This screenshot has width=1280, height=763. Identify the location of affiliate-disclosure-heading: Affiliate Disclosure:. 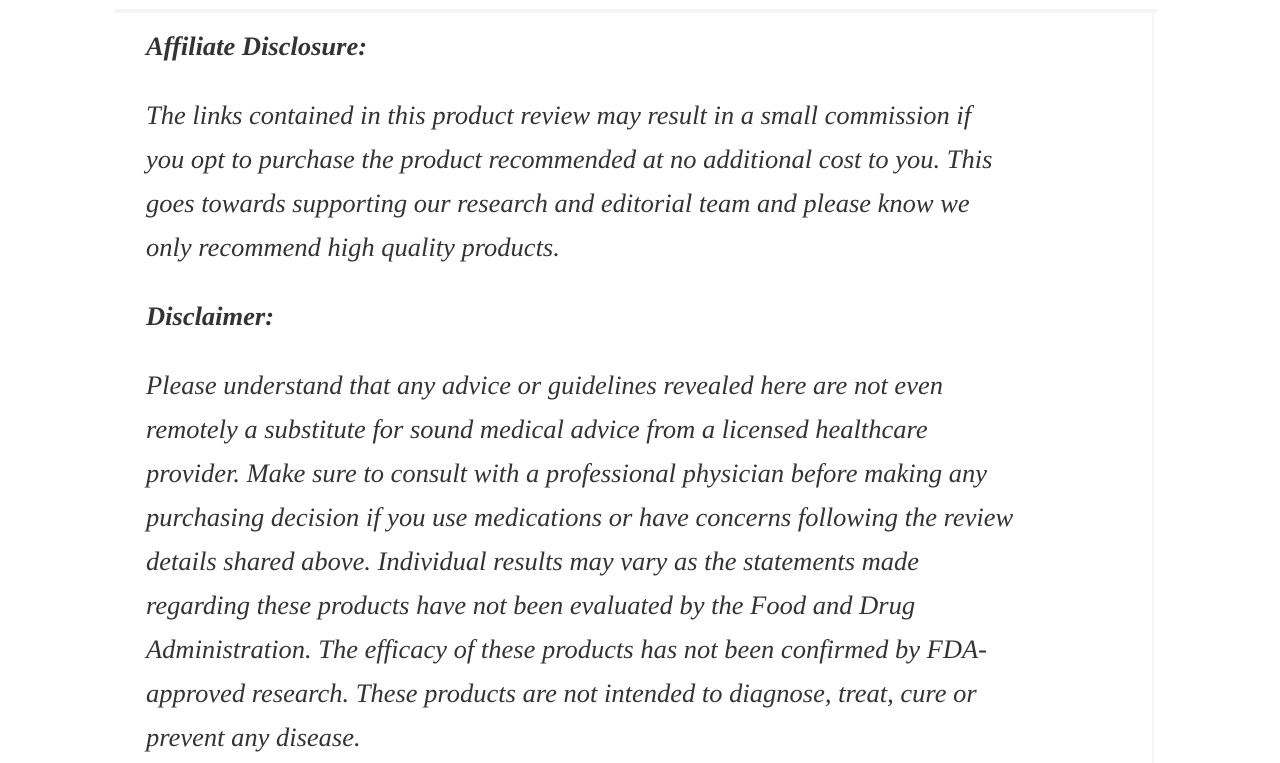
(257, 46).